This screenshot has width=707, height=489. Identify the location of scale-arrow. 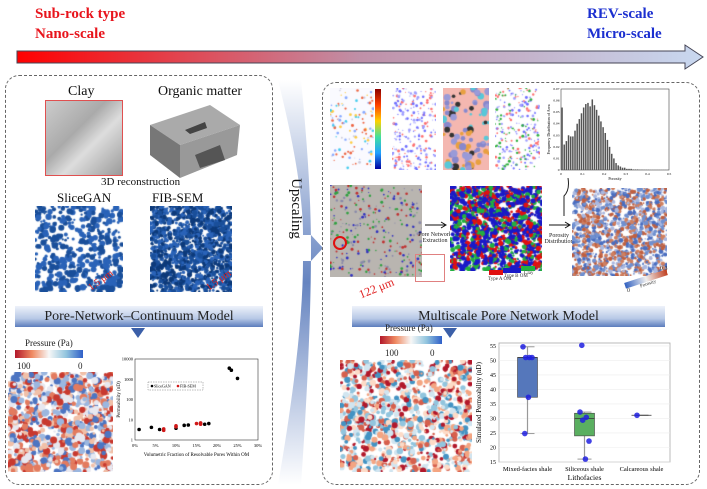
(360, 57).